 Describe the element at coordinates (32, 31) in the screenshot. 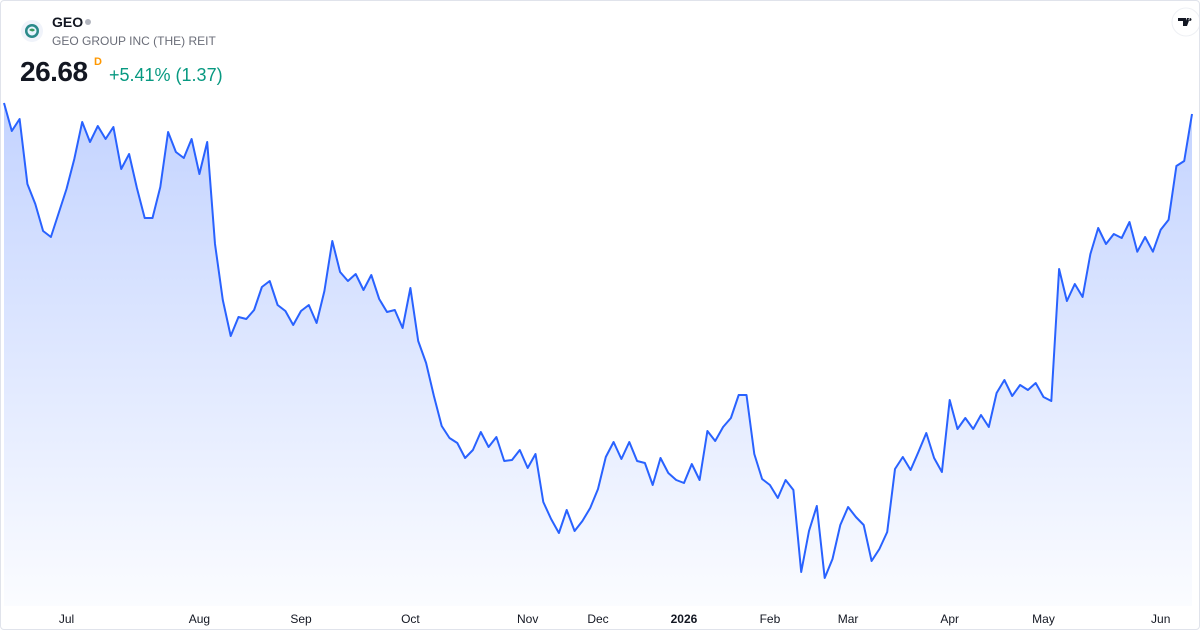

I see `symbol-logo` at that location.